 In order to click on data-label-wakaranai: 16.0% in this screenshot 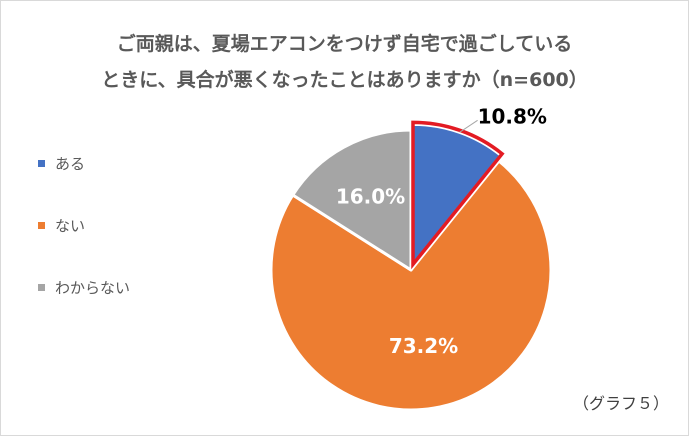, I will do `click(370, 196)`.